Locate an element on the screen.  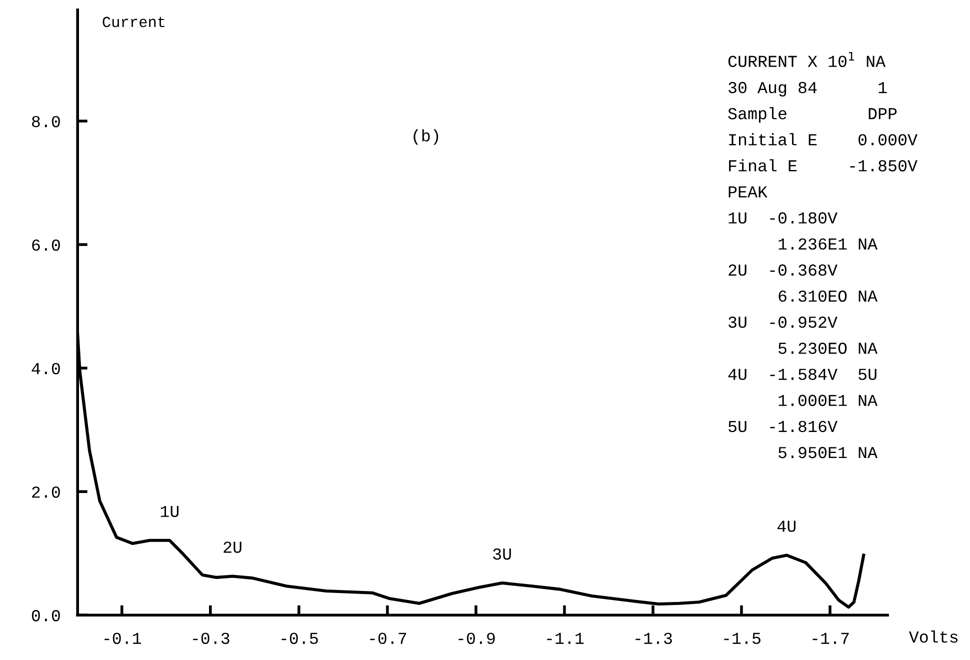
annotation: 1.000E1 NA is located at coordinates (828, 400).